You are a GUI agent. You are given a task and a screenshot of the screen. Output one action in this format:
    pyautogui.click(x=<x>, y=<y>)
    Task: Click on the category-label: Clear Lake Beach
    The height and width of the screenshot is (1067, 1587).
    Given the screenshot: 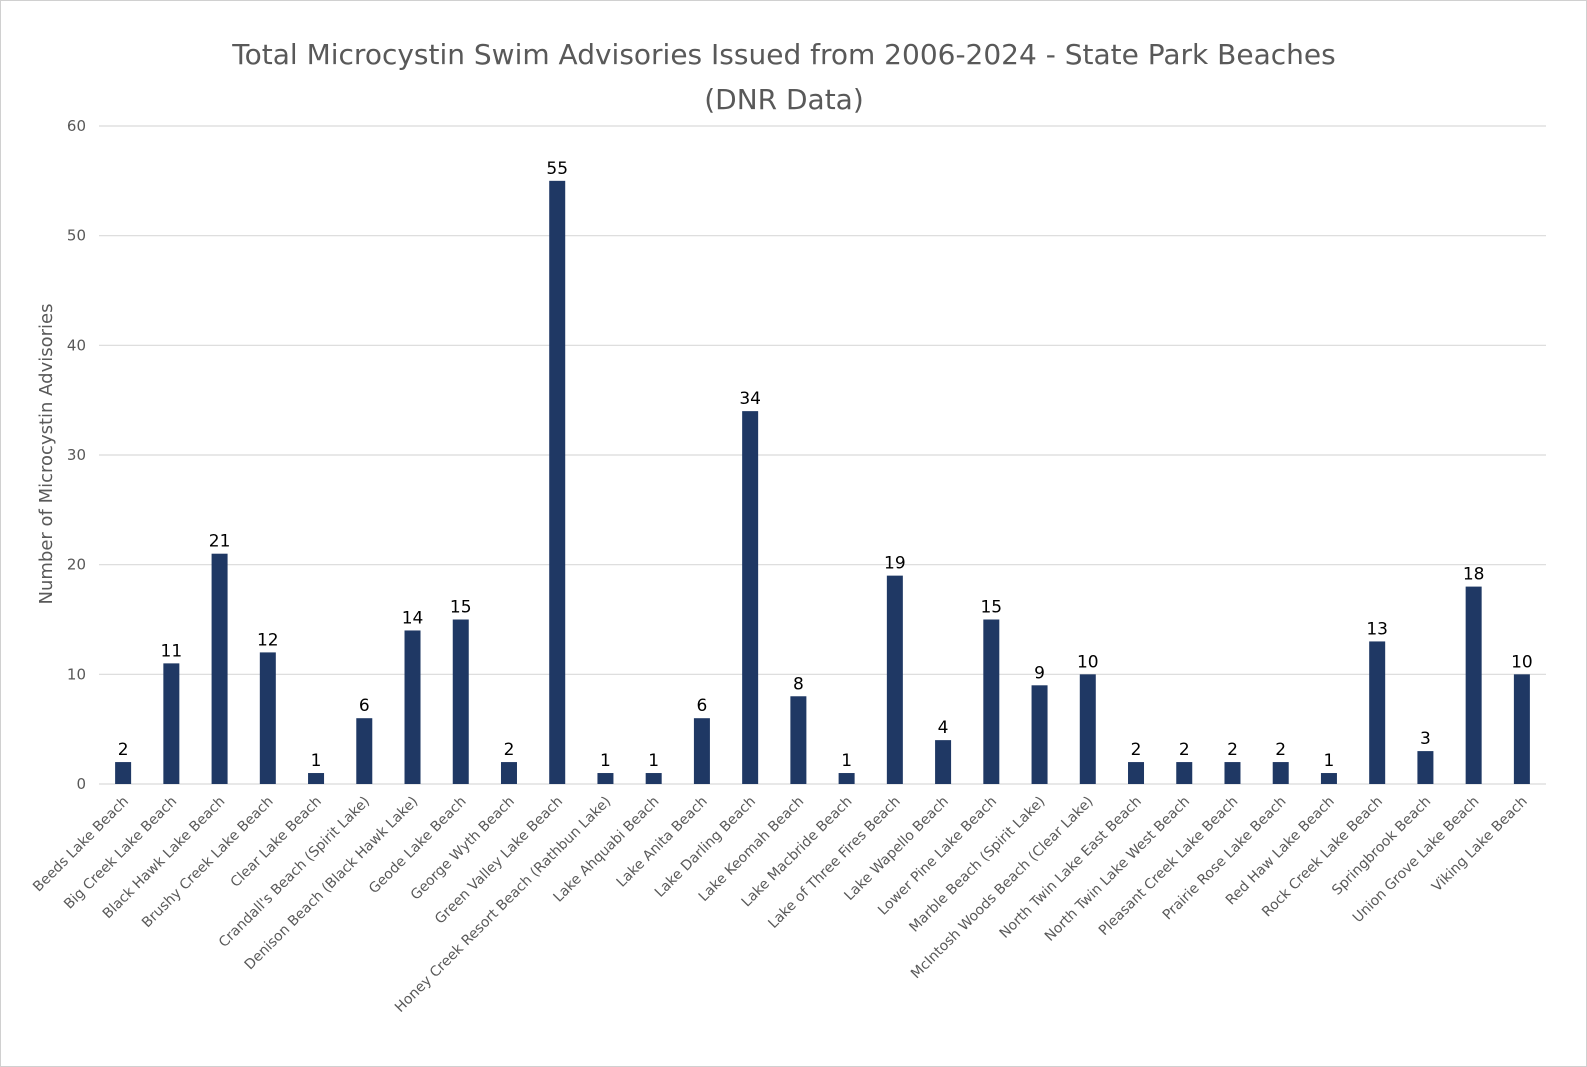 What is the action you would take?
    pyautogui.click(x=276, y=842)
    